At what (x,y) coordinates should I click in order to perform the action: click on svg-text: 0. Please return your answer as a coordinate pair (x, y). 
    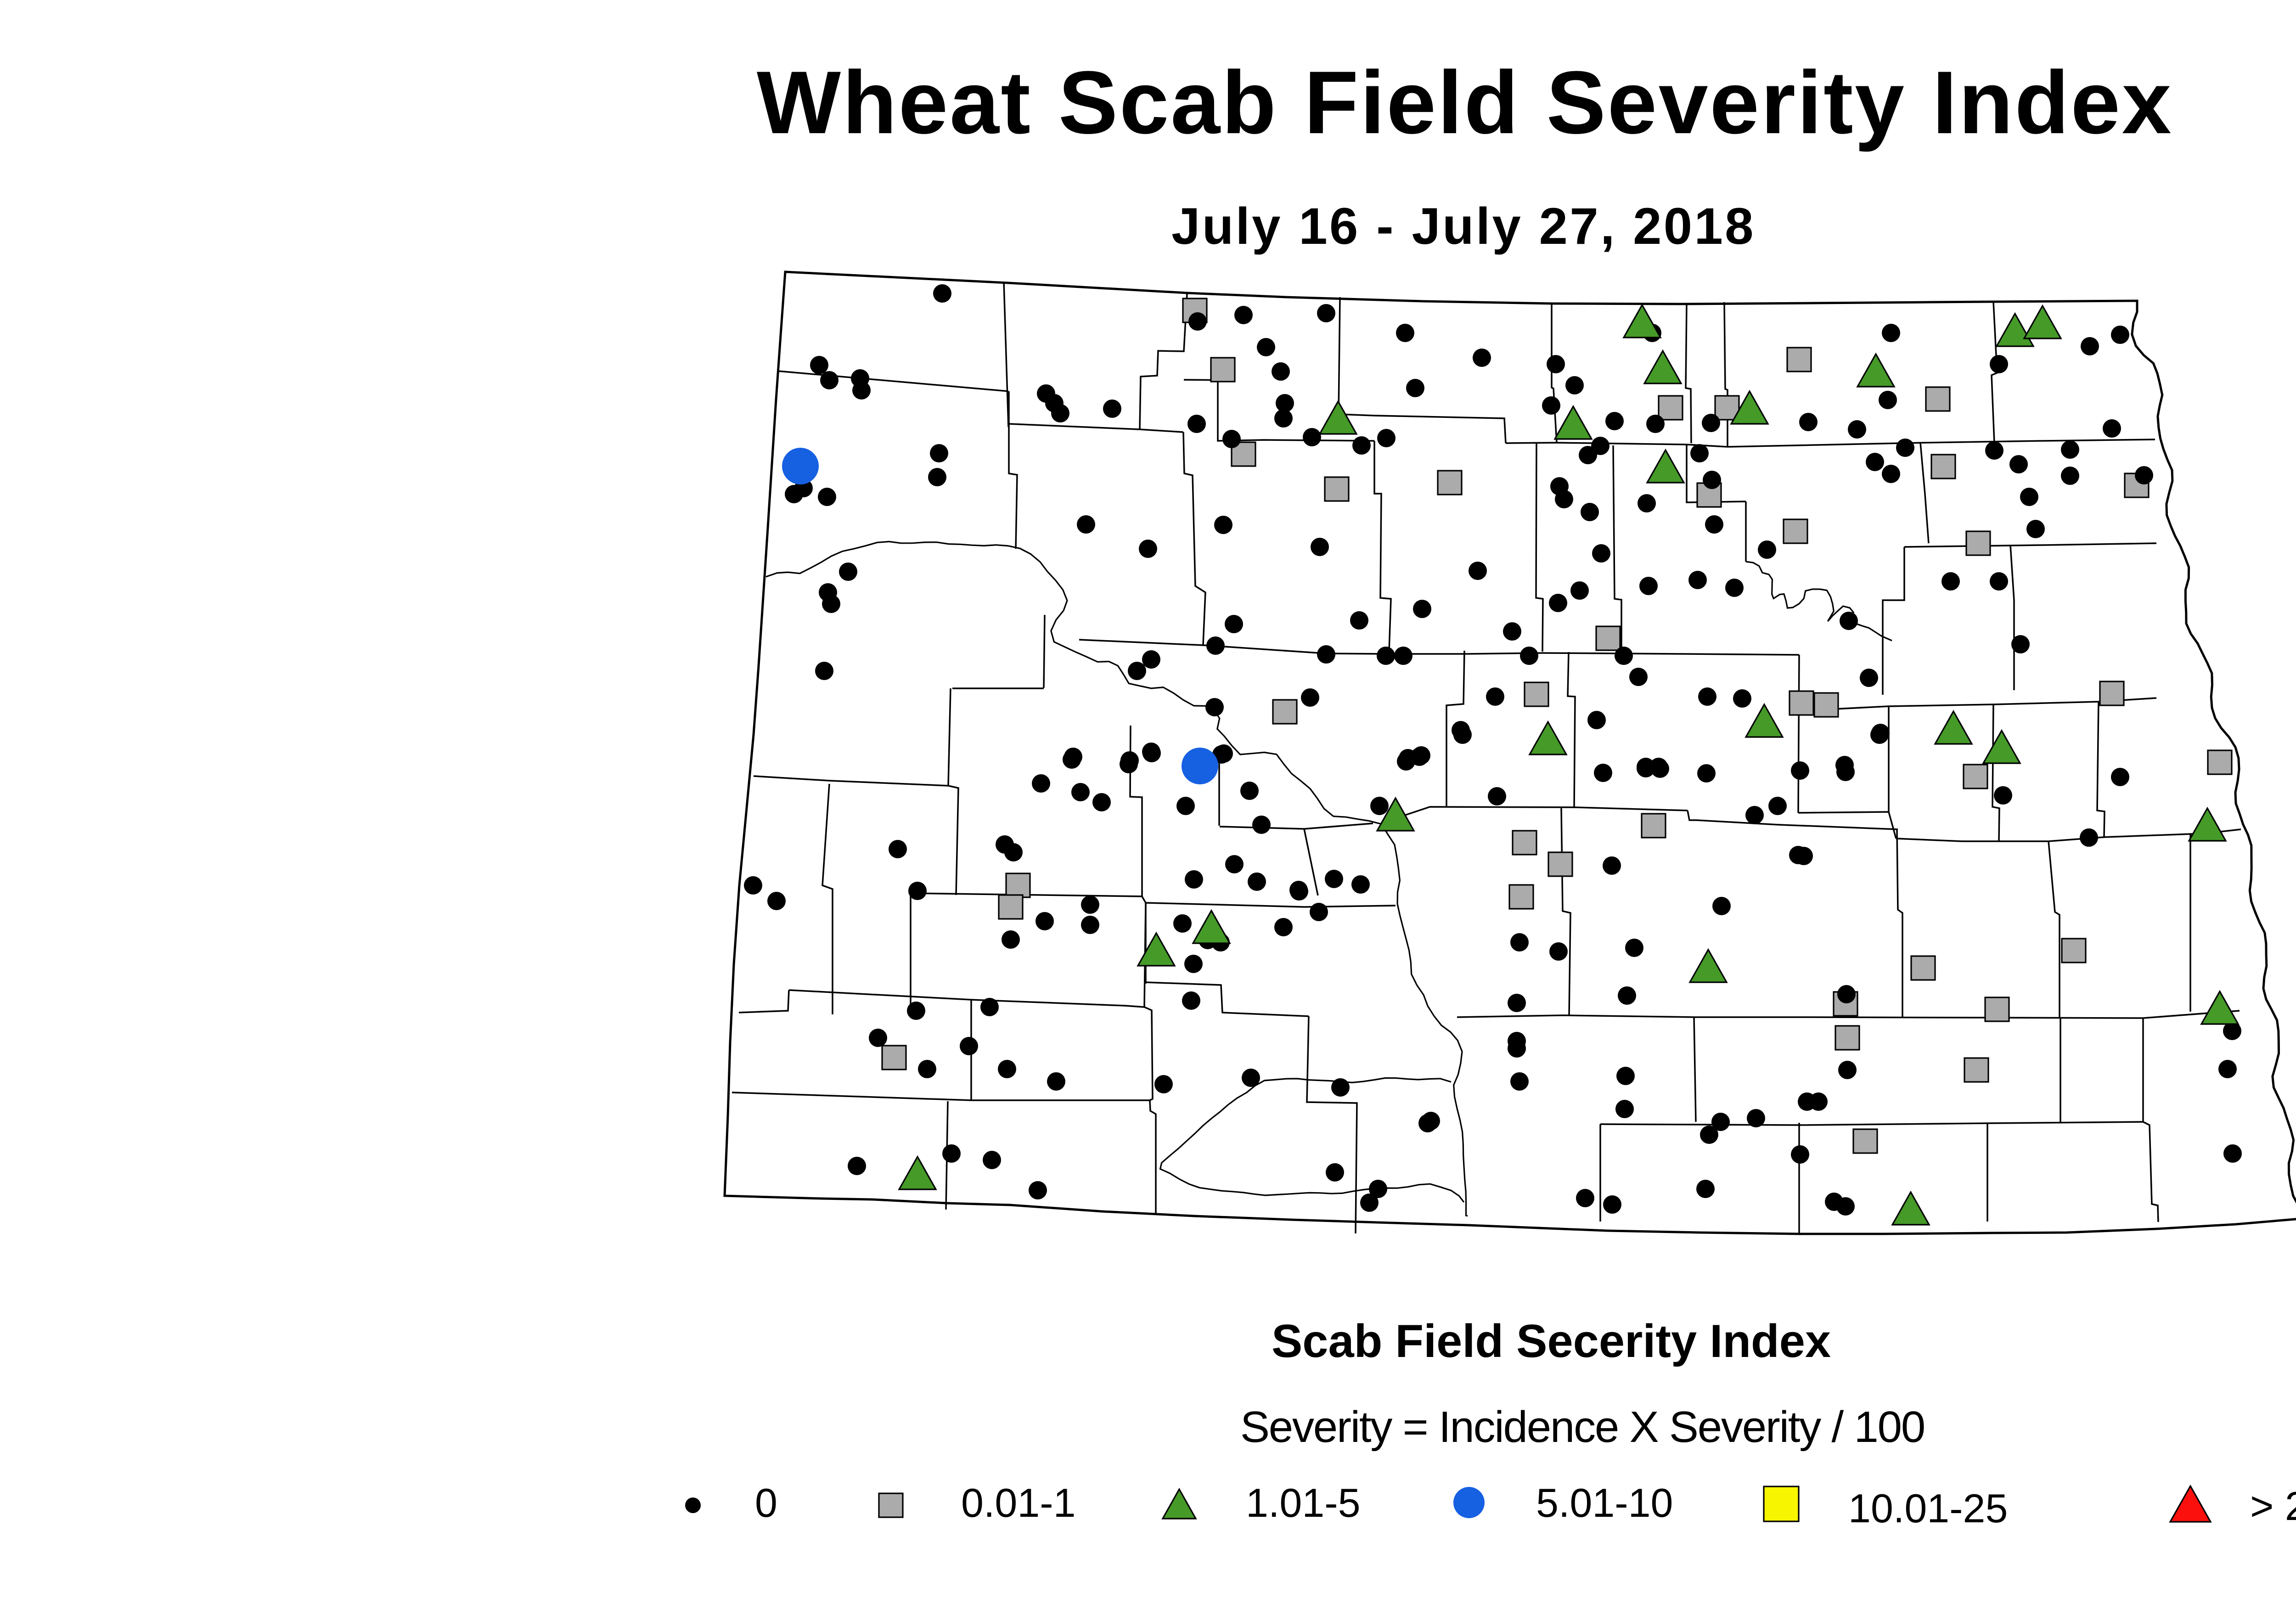
    Looking at the image, I should click on (766, 1503).